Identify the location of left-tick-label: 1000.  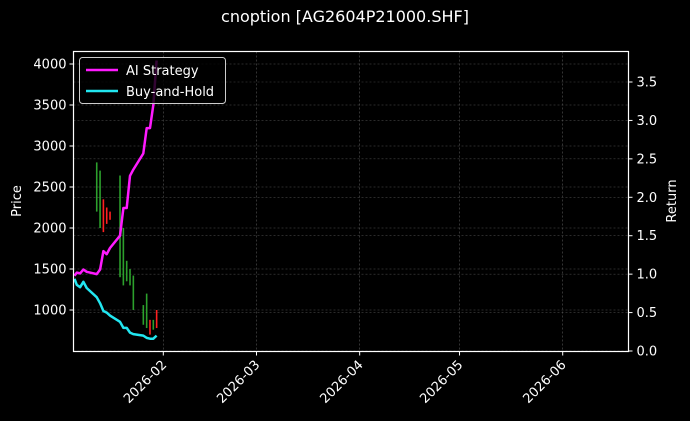
(49, 311).